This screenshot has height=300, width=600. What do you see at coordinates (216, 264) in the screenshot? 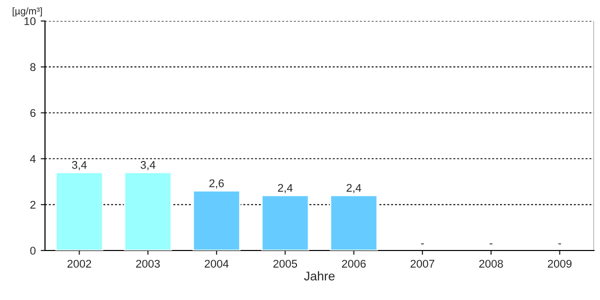
I see `x-tick-label: 2004` at bounding box center [216, 264].